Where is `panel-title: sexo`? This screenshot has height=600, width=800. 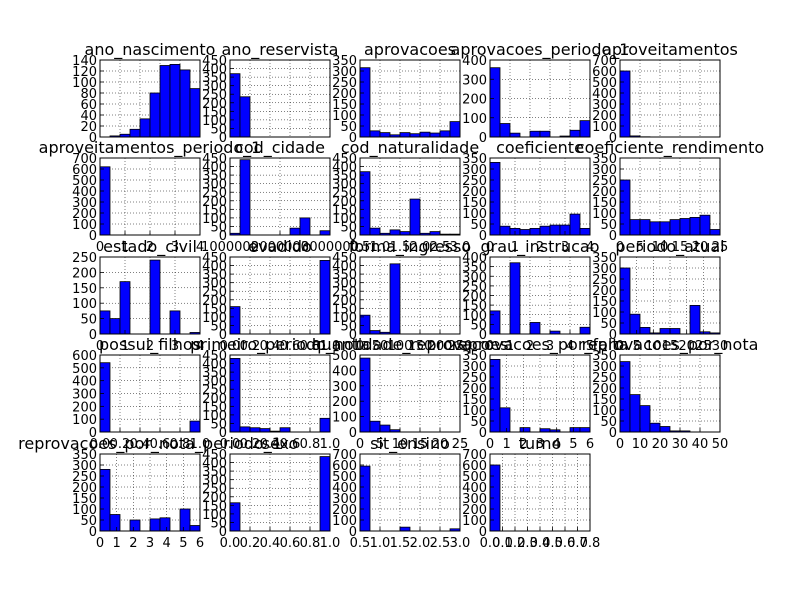 panel-title: sexo is located at coordinates (280, 443).